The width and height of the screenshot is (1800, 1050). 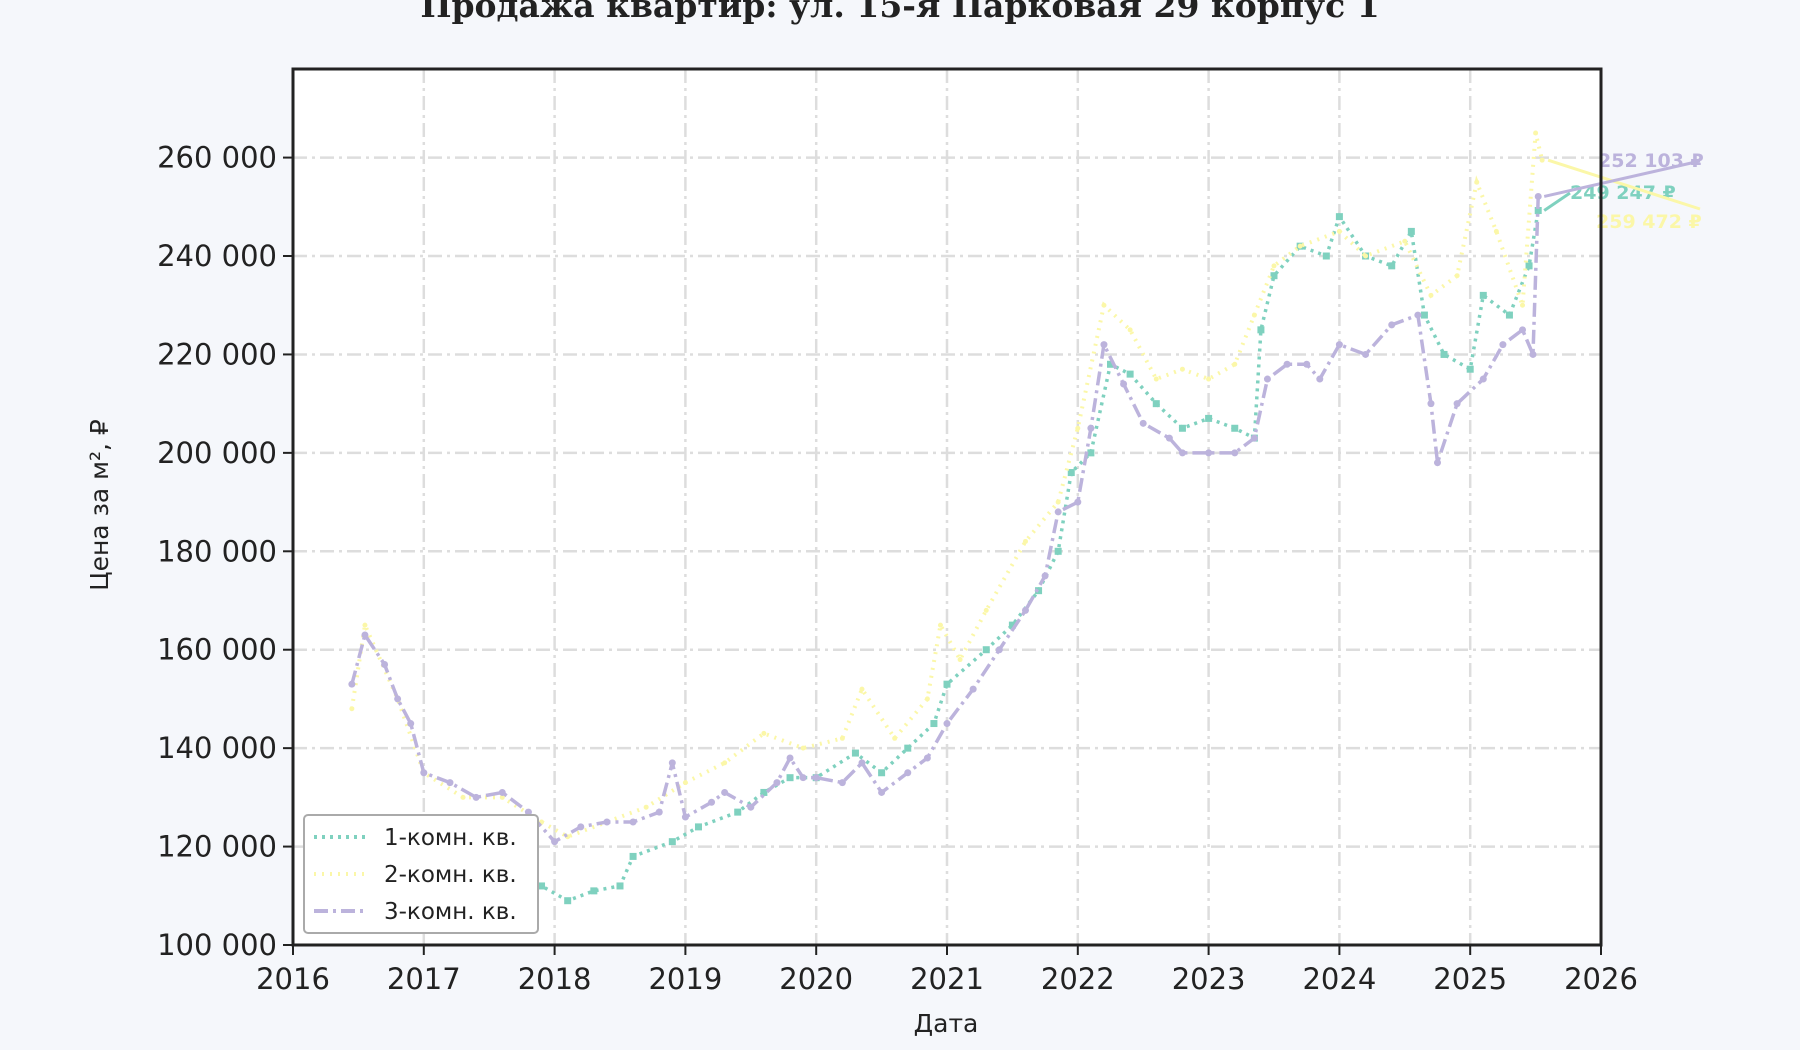 I want to click on last-value-label: 252 103 ₽, so click(x=1651, y=161).